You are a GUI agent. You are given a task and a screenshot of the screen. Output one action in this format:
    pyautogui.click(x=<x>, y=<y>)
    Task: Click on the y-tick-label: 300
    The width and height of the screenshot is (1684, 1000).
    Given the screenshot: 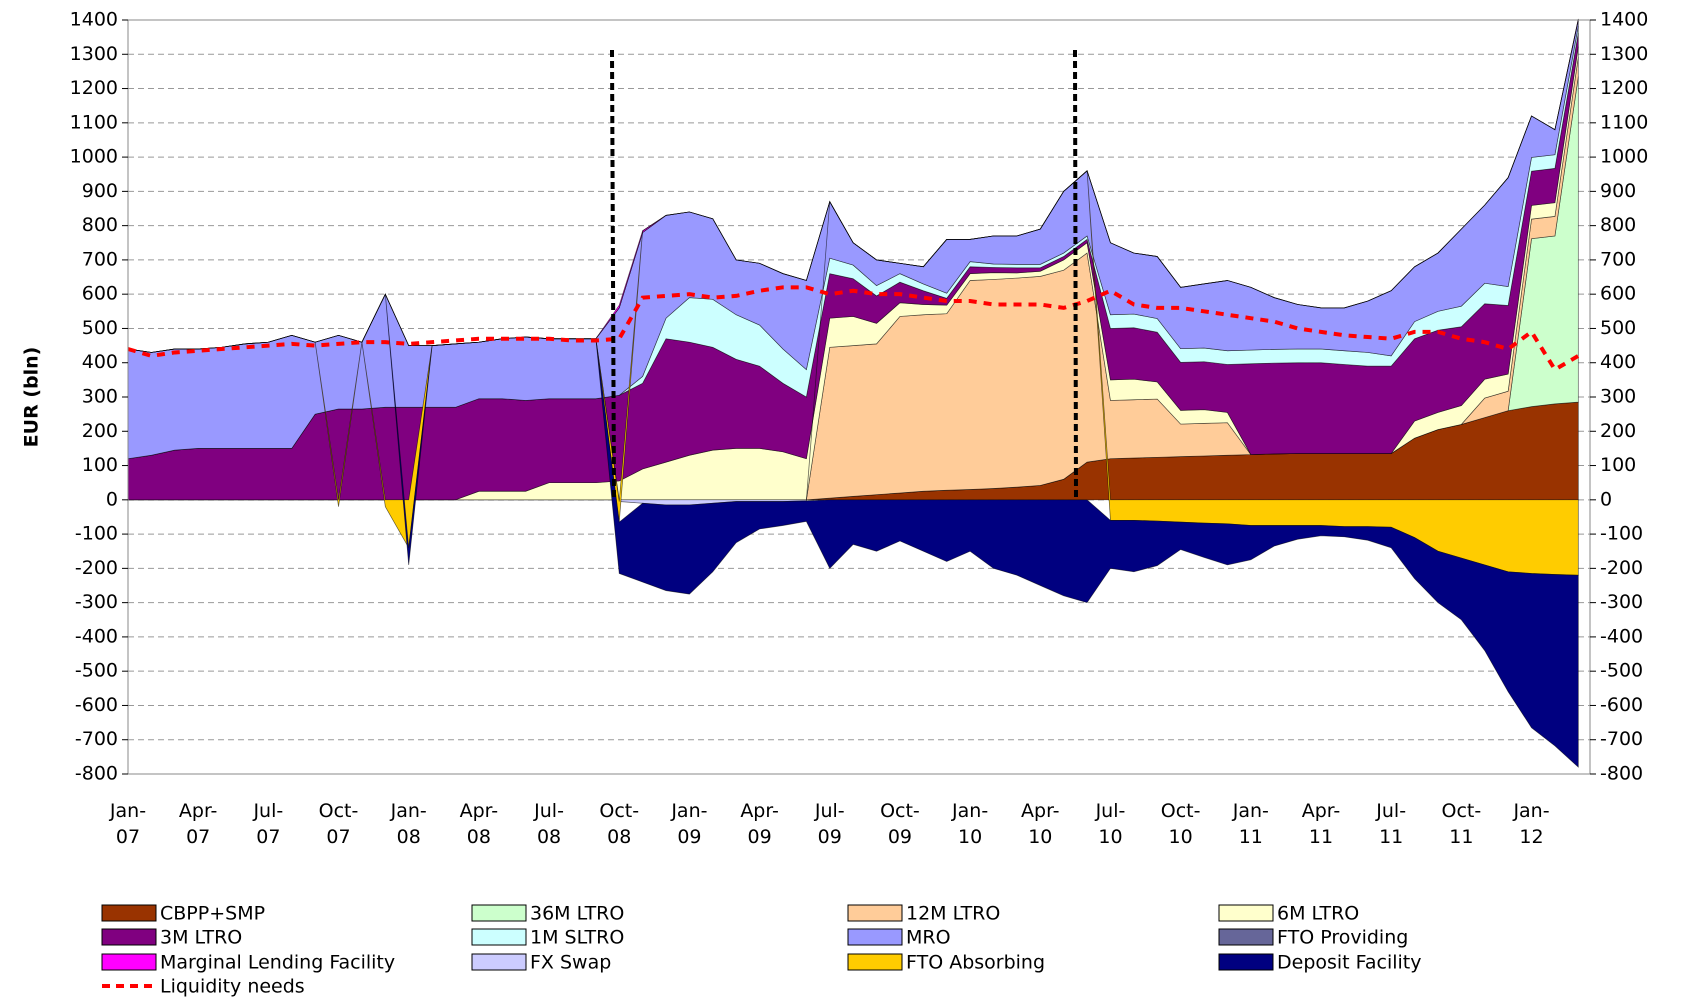 What is the action you would take?
    pyautogui.click(x=100, y=397)
    